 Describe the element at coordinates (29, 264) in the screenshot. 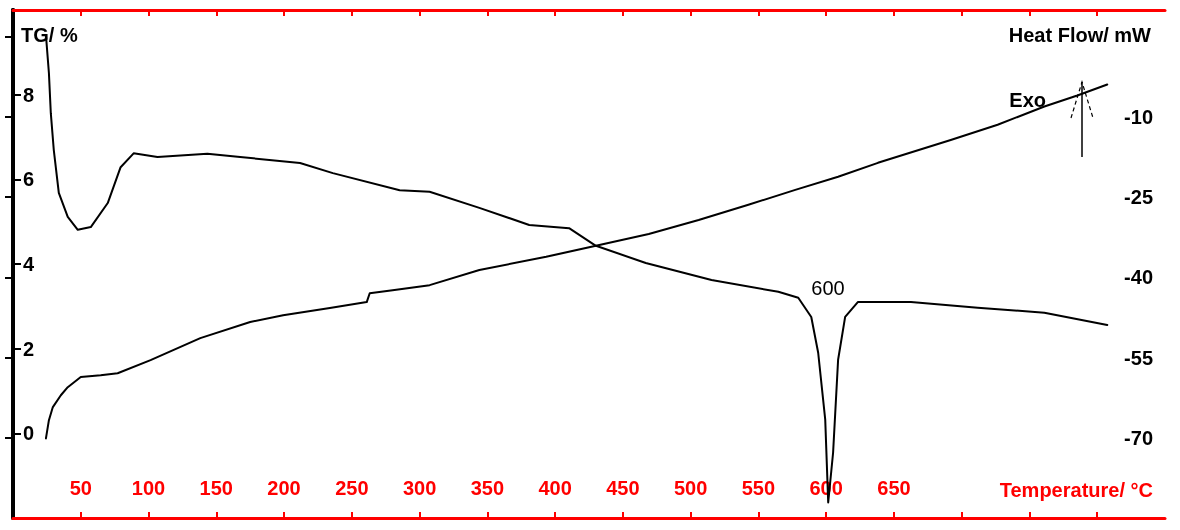

I see `y-tick-label: 4` at that location.